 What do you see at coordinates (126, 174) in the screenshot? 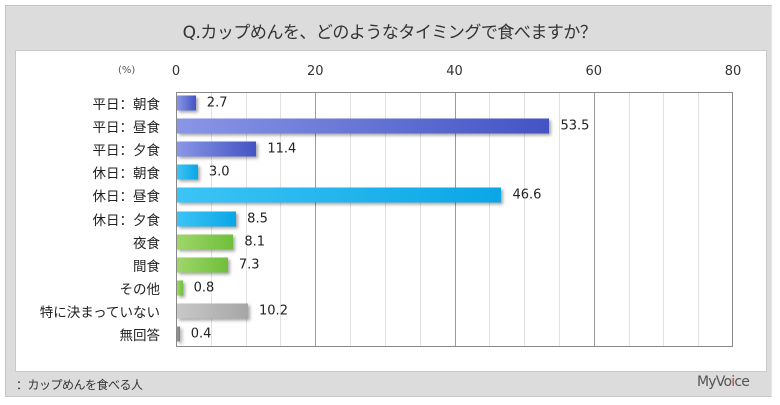
I see `category-label: 休日：朝食` at bounding box center [126, 174].